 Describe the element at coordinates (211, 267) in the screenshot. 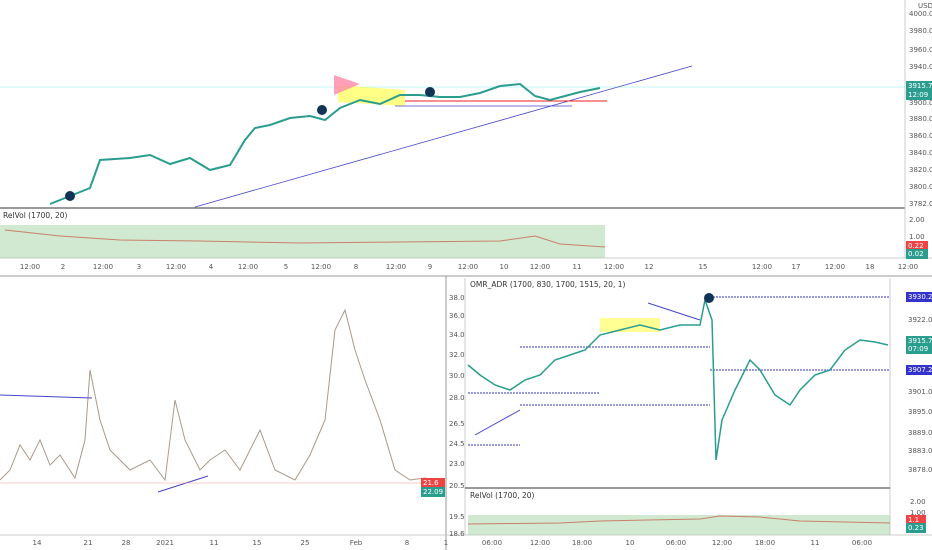

I see `x-tick-label: 4` at that location.